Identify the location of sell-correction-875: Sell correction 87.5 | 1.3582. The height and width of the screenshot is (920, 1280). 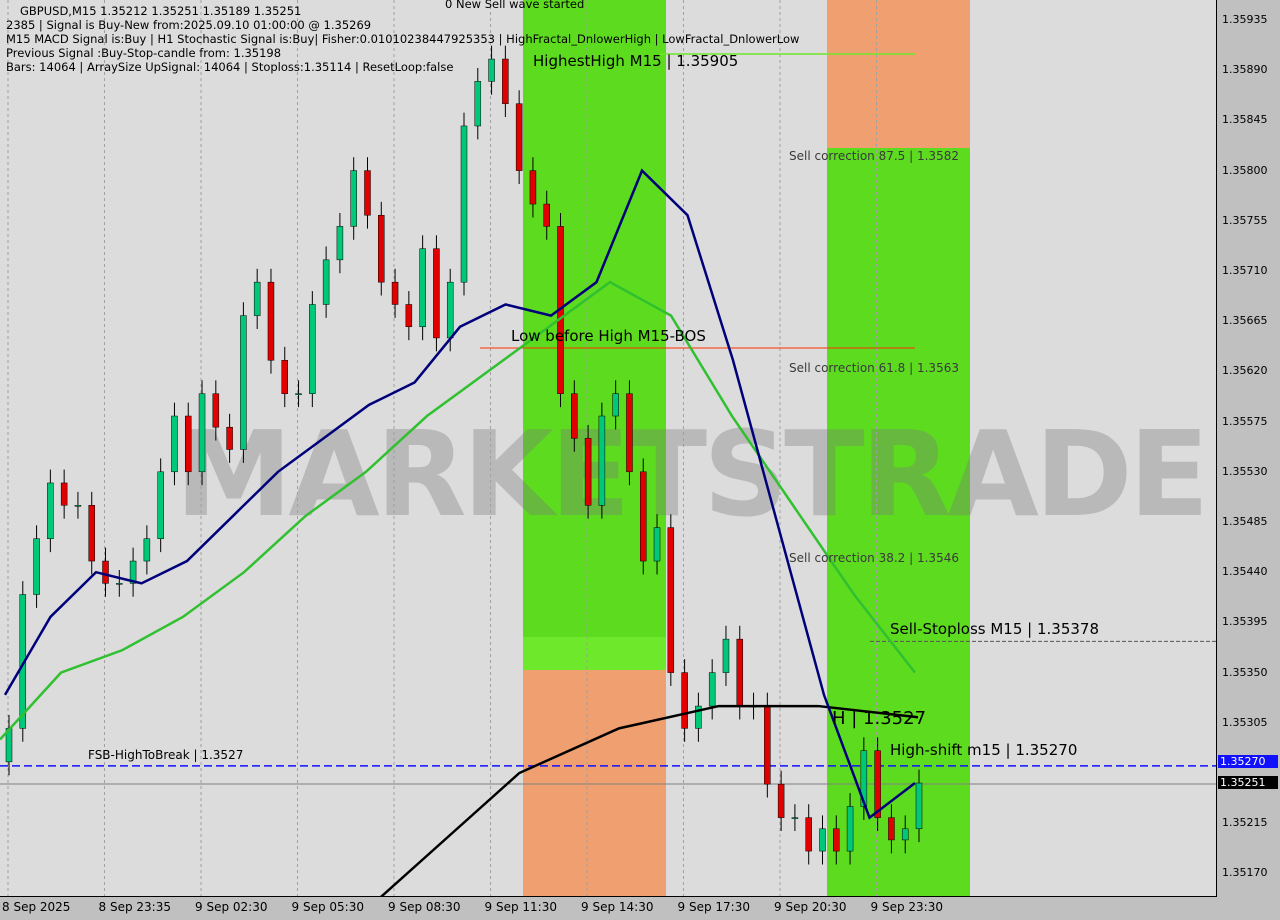
(874, 156).